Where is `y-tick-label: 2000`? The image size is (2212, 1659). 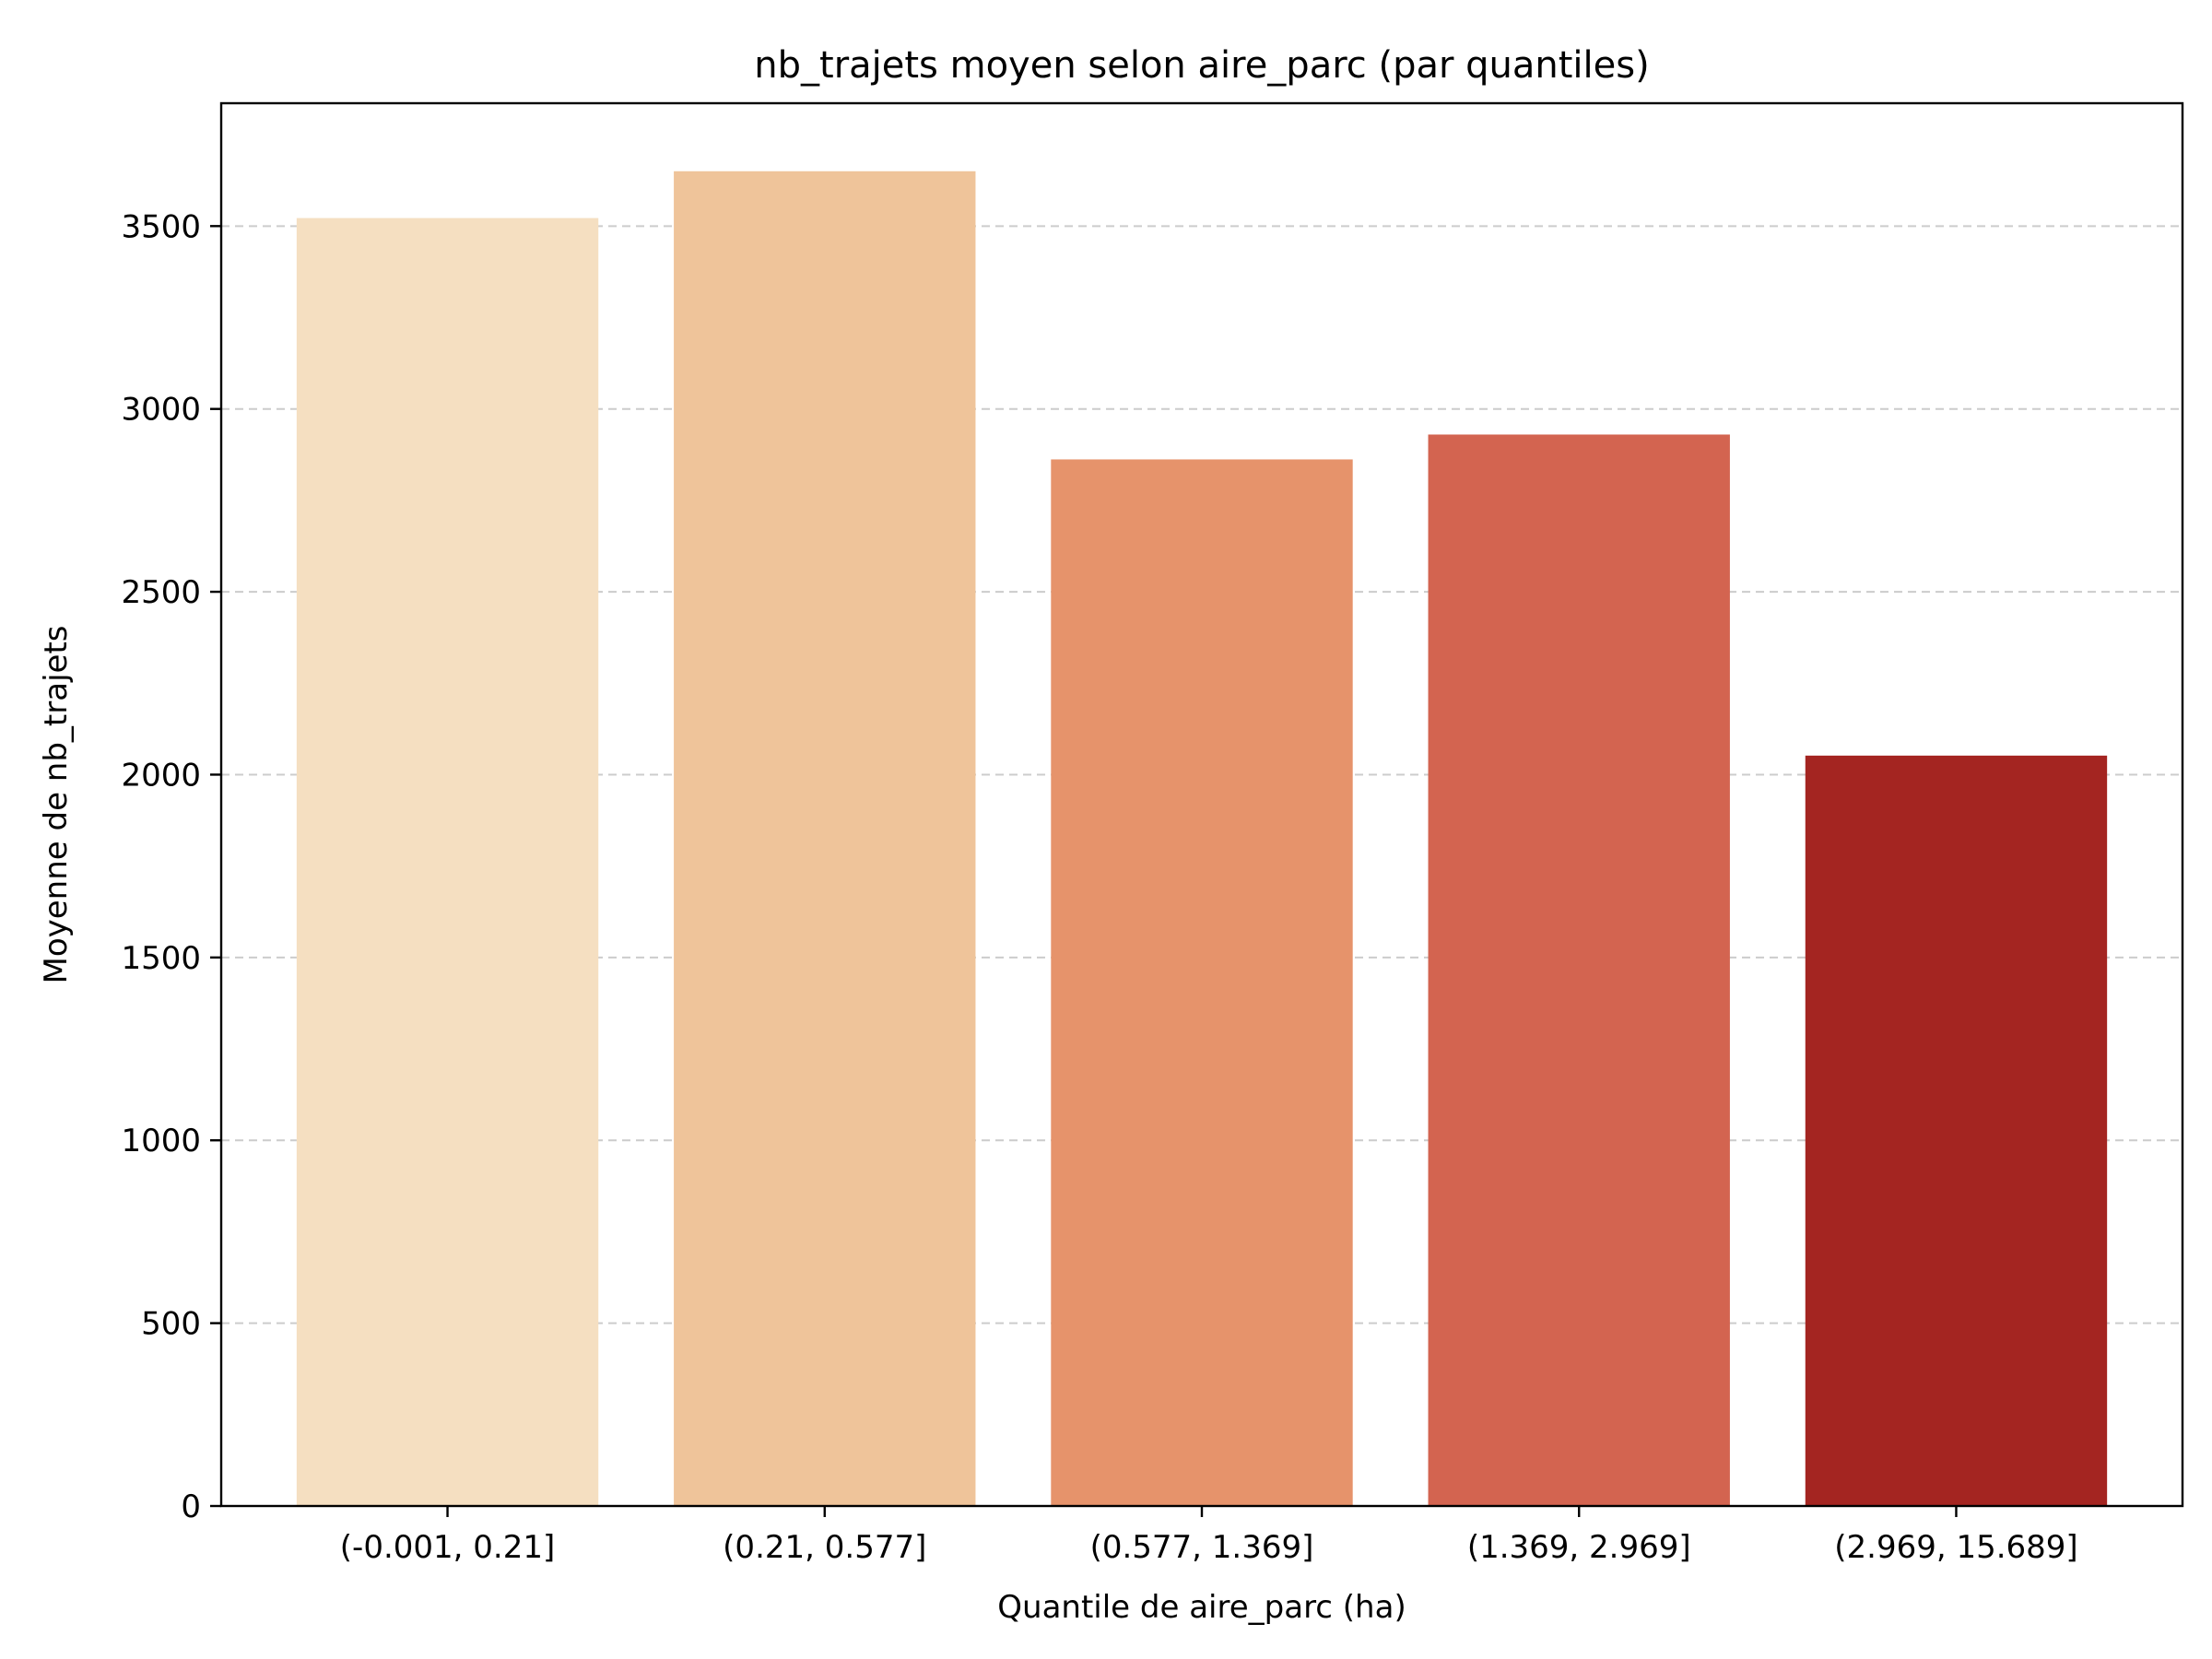 y-tick-label: 2000 is located at coordinates (161, 775).